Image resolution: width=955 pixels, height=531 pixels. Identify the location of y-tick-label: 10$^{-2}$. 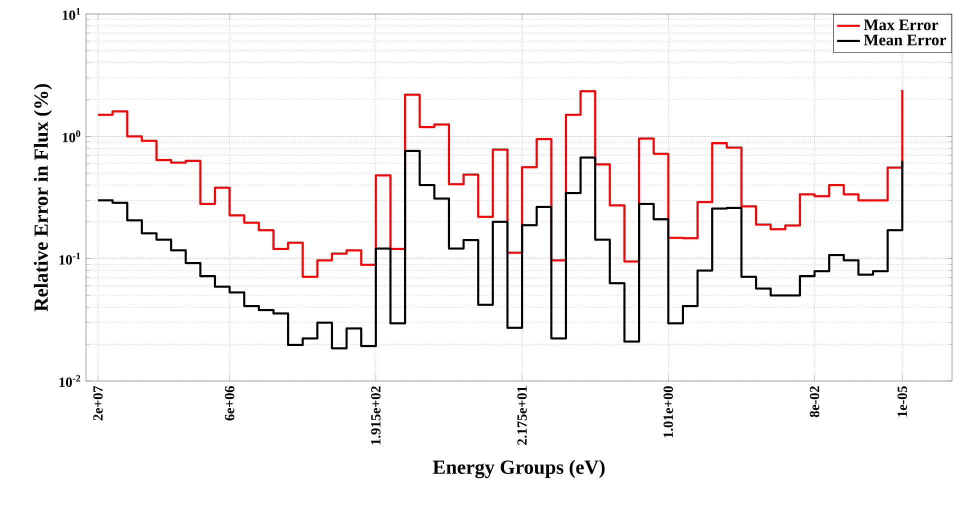
(70, 381).